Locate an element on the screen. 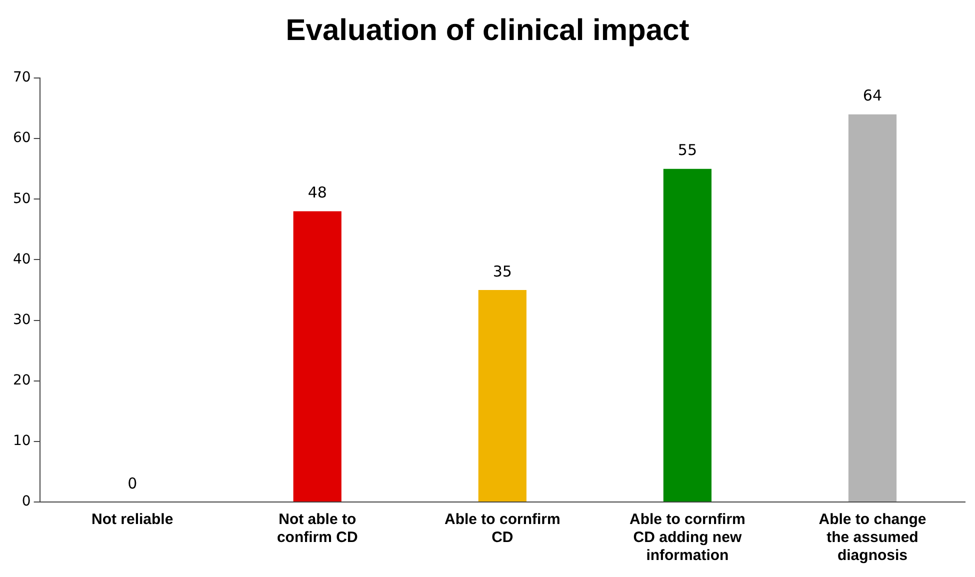 This screenshot has width=975, height=577. data-label: 35 is located at coordinates (502, 271).